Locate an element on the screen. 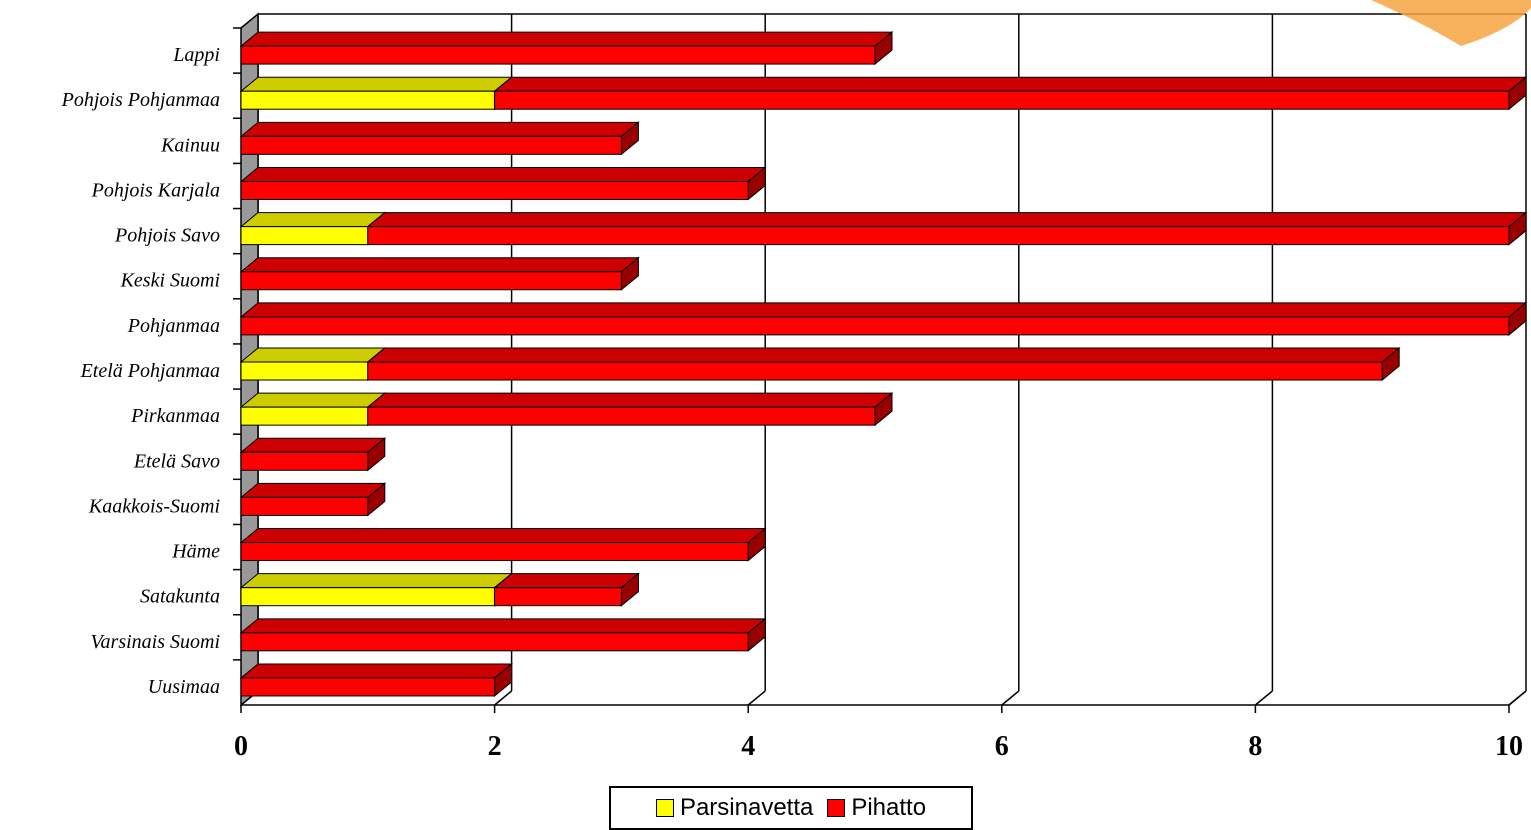 This screenshot has width=1531, height=830. legend-item-parsinavetta: Parsinavetta is located at coordinates (734, 808).